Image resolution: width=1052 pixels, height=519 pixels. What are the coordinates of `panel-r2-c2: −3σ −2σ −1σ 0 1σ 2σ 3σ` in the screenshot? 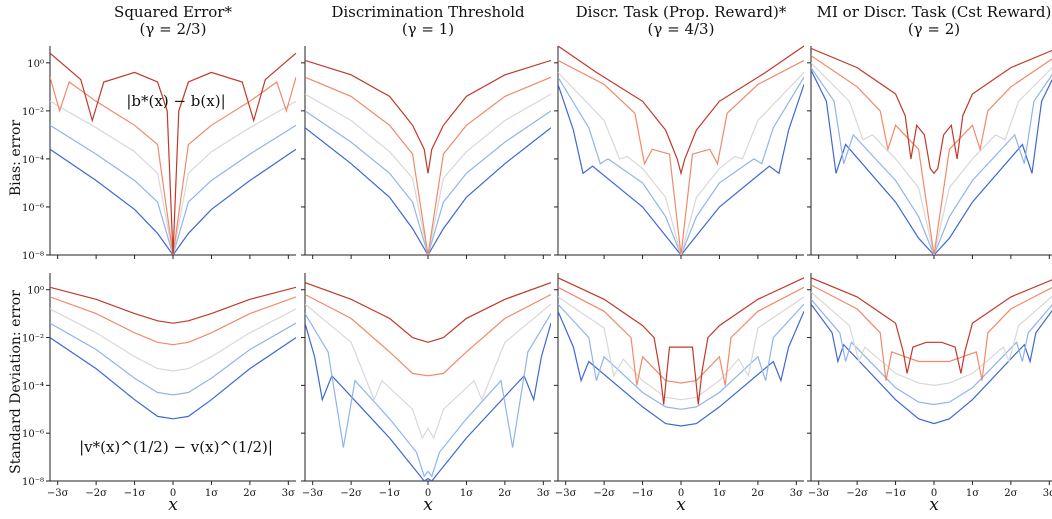 It's located at (426, 386).